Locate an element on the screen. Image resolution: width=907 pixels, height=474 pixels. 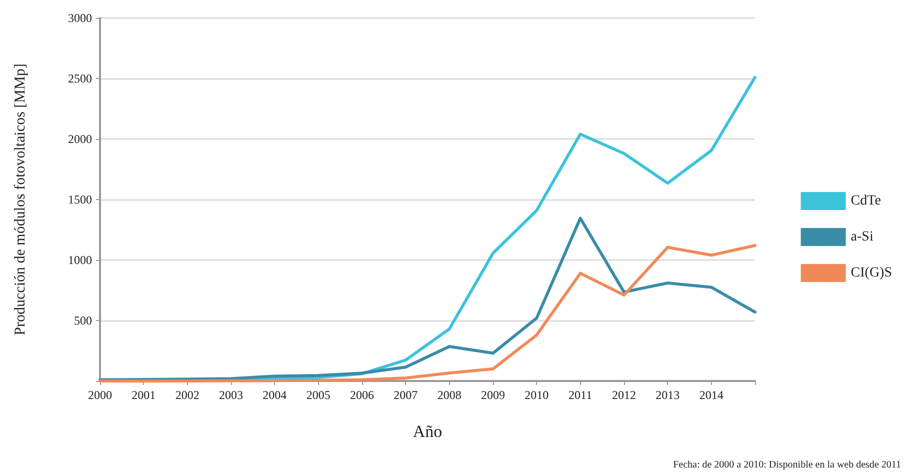
x-tick-label: 2010 is located at coordinates (536, 395).